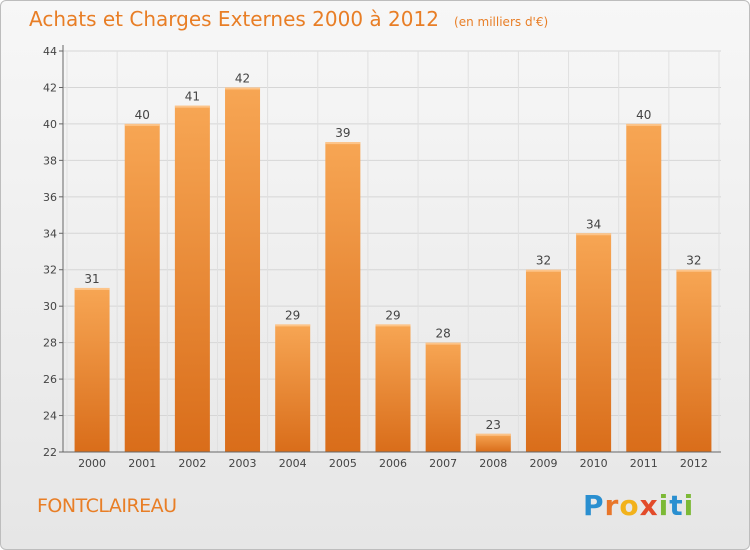 The image size is (750, 550). I want to click on x-tick-label: 2005, so click(343, 463).